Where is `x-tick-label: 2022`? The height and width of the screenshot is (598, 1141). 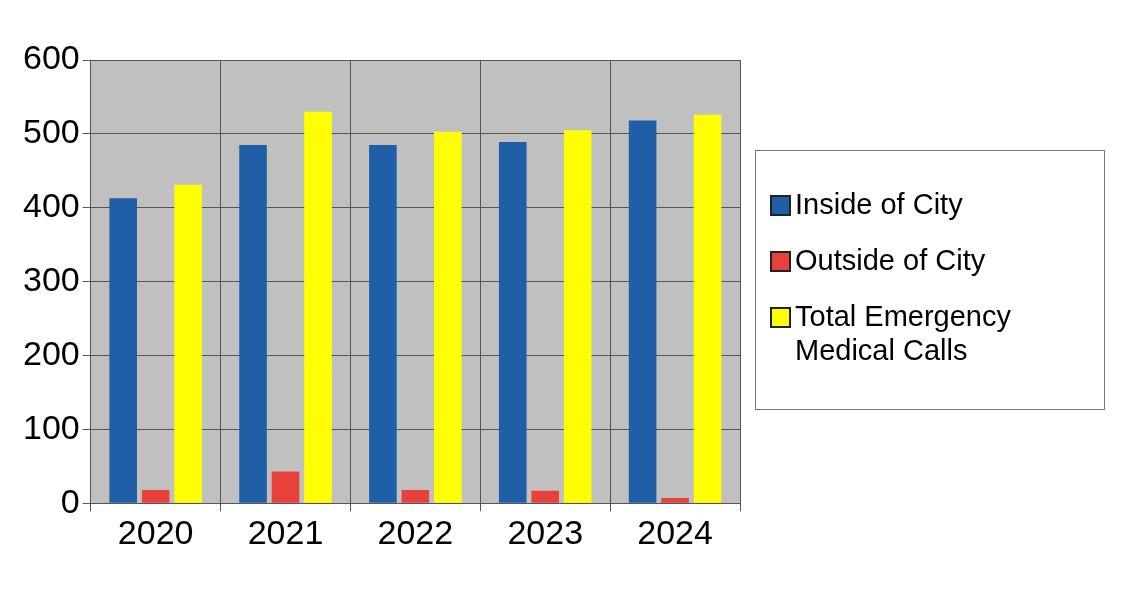
x-tick-label: 2022 is located at coordinates (415, 531).